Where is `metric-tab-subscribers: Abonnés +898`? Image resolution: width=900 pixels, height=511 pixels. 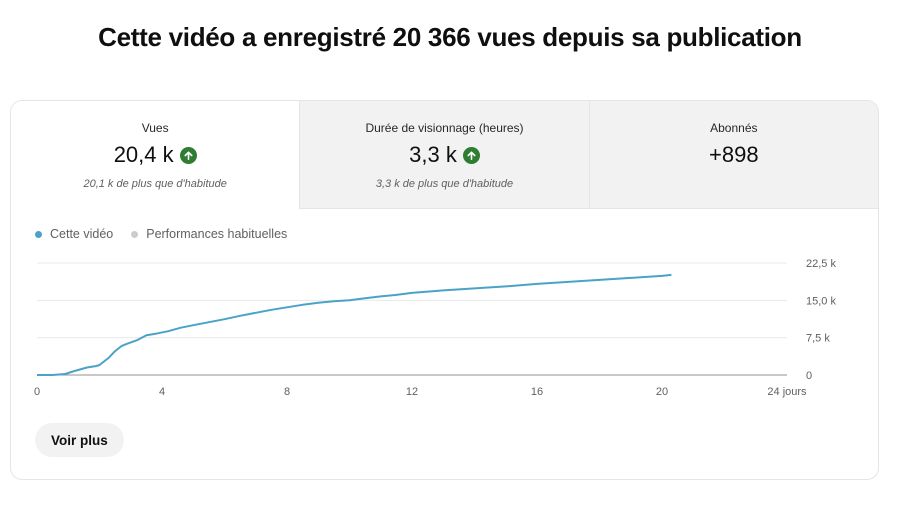 metric-tab-subscribers: Abonnés +898 is located at coordinates (733, 155).